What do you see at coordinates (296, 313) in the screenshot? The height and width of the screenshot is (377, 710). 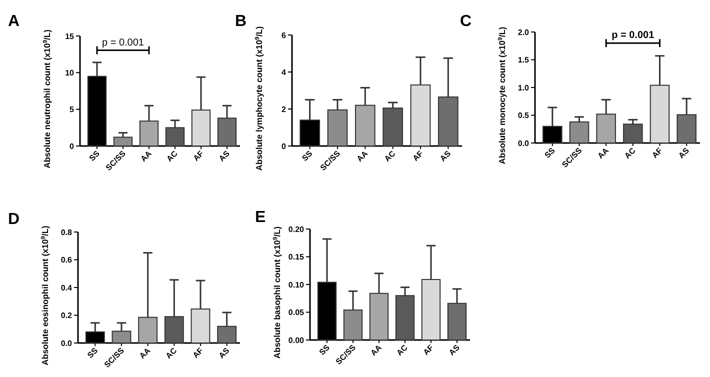 I see `y-tick-label: 0.05` at bounding box center [296, 313].